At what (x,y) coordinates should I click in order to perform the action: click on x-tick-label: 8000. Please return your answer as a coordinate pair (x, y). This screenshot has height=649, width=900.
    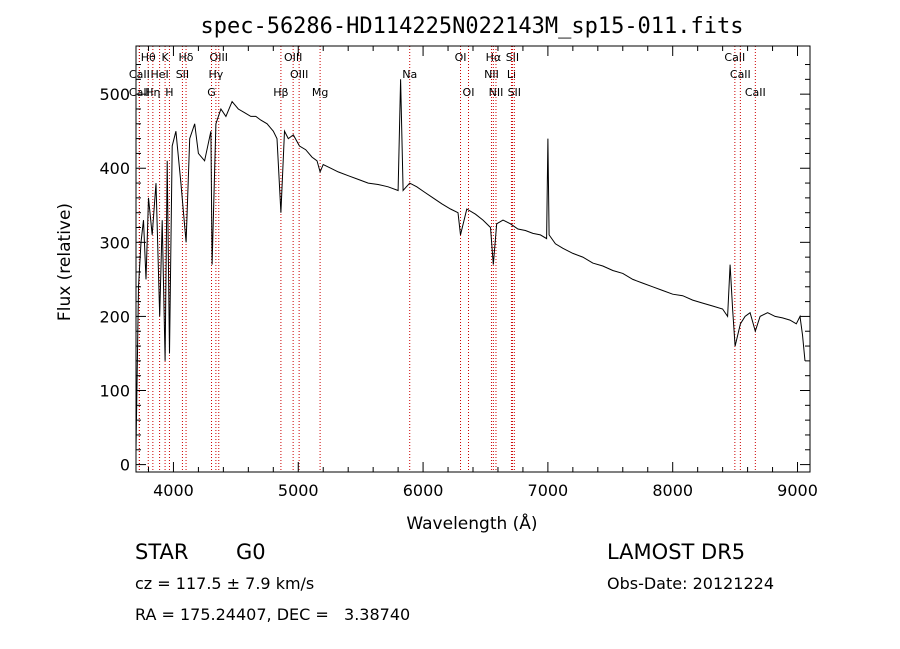
    Looking at the image, I should click on (672, 490).